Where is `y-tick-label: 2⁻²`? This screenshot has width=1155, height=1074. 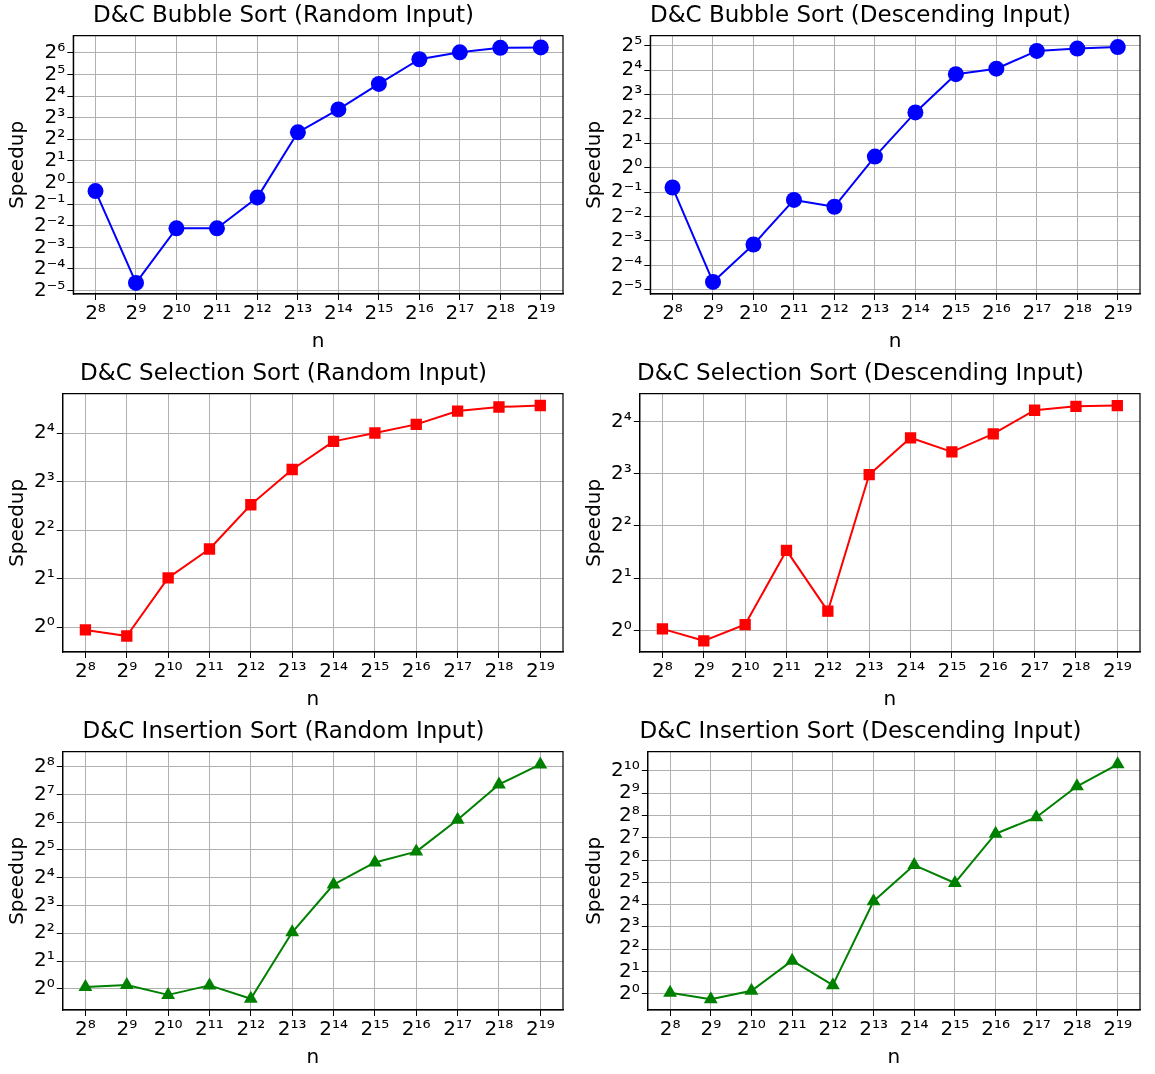 y-tick-label: 2⁻² is located at coordinates (626, 214).